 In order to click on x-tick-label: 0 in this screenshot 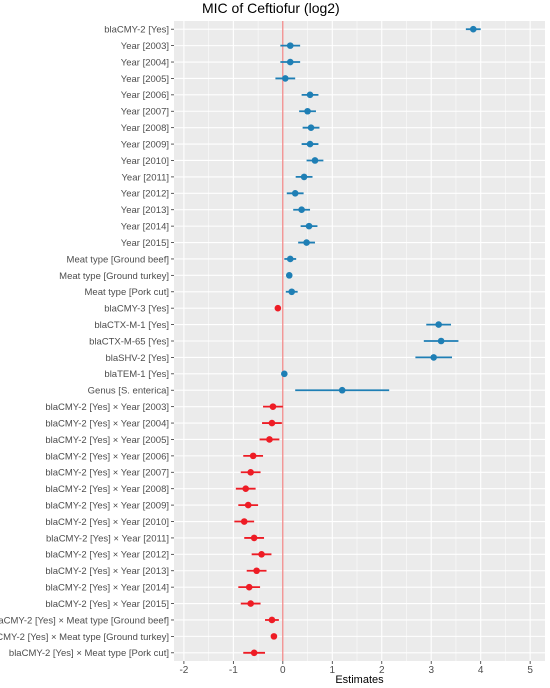, I will do `click(283, 670)`.